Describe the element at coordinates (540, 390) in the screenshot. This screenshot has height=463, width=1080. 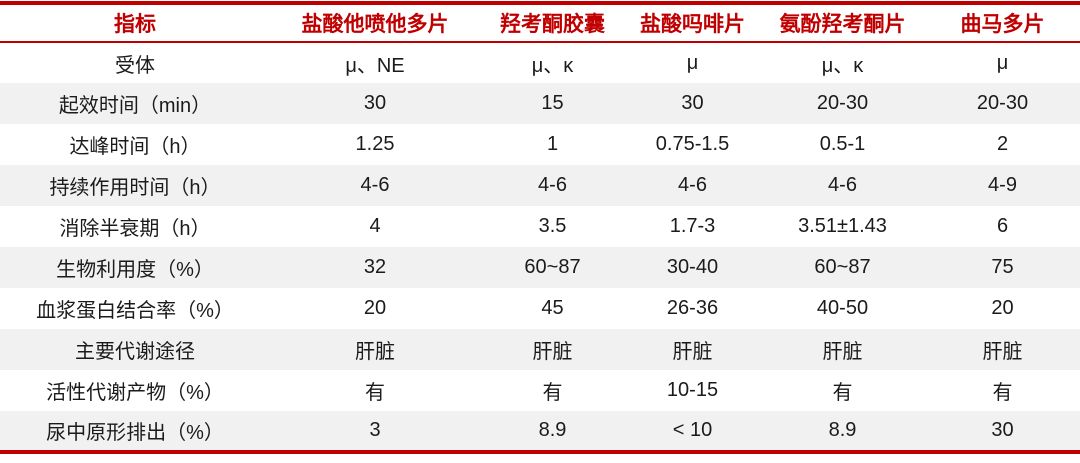
I see `table-row-active-metabolites: 活性代谢产物（%） 有 有 10-15 有 有` at that location.